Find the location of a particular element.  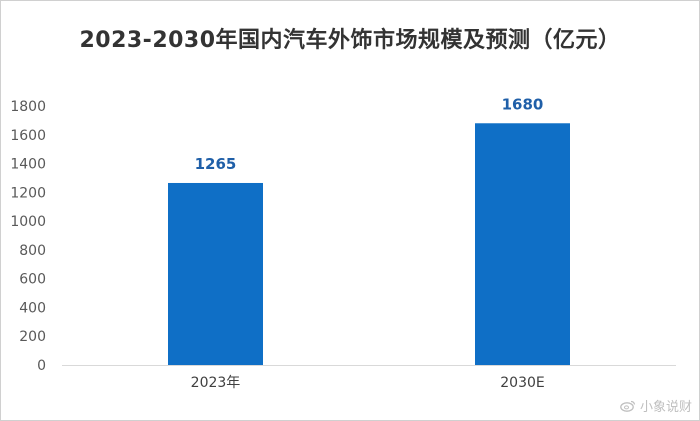

y-axis: 0 200 400 600 800 1000 1200 1400 1600 1800 is located at coordinates (28, 236).